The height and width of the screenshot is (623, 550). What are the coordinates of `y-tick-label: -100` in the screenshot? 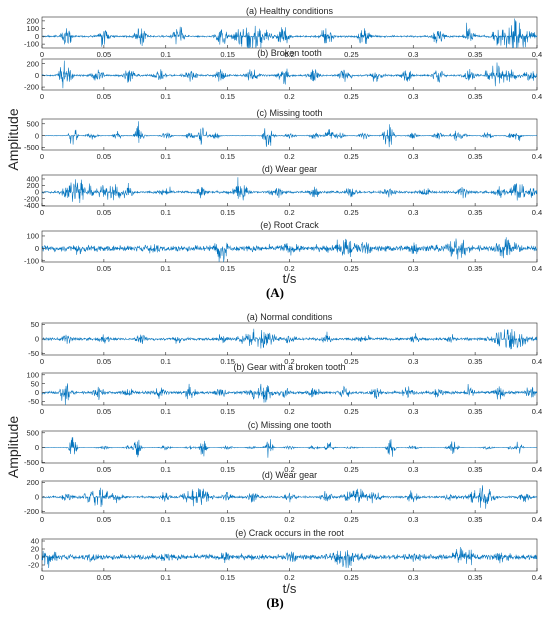 It's located at (31, 260).